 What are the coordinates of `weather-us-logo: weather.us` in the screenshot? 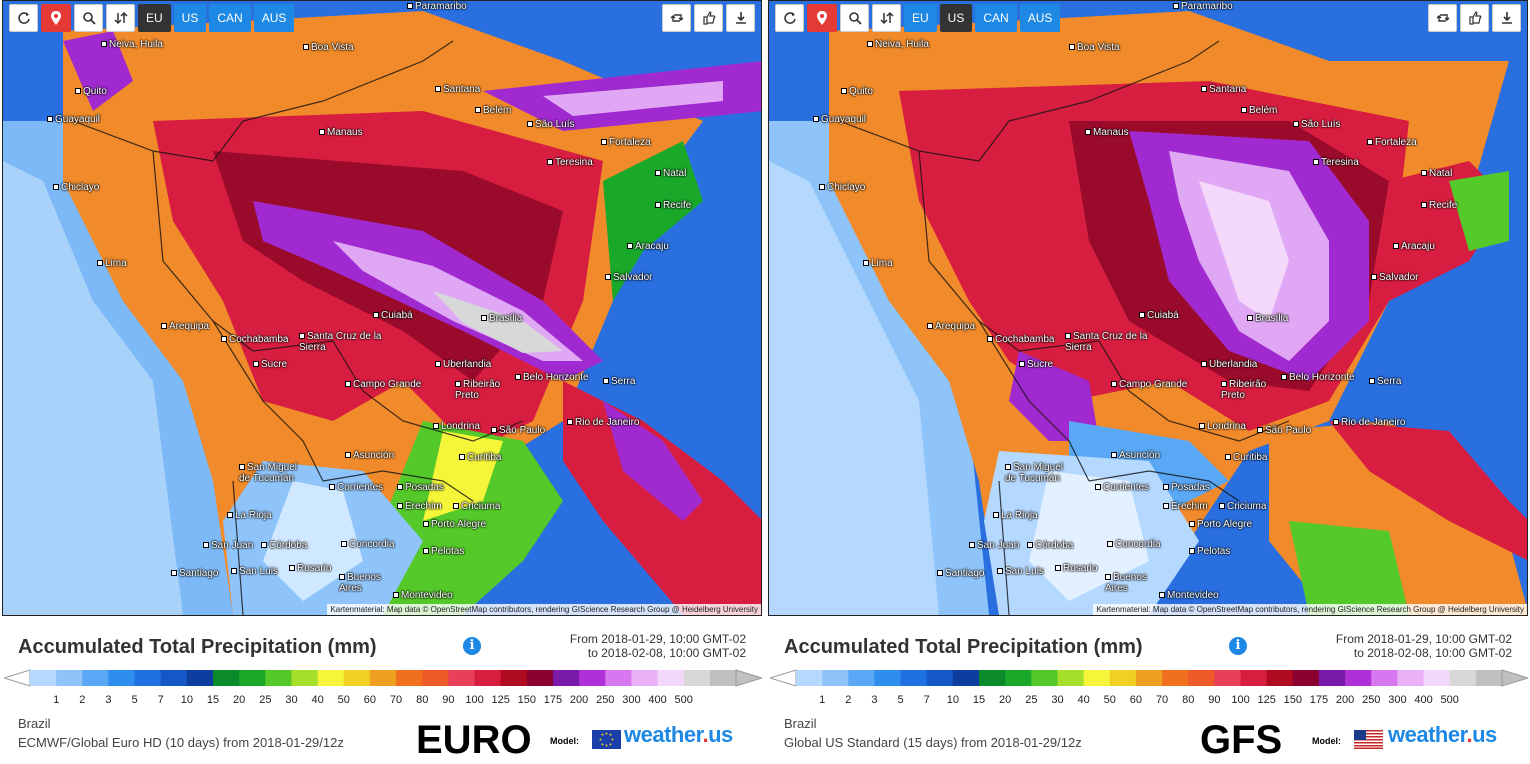 It's located at (1442, 735).